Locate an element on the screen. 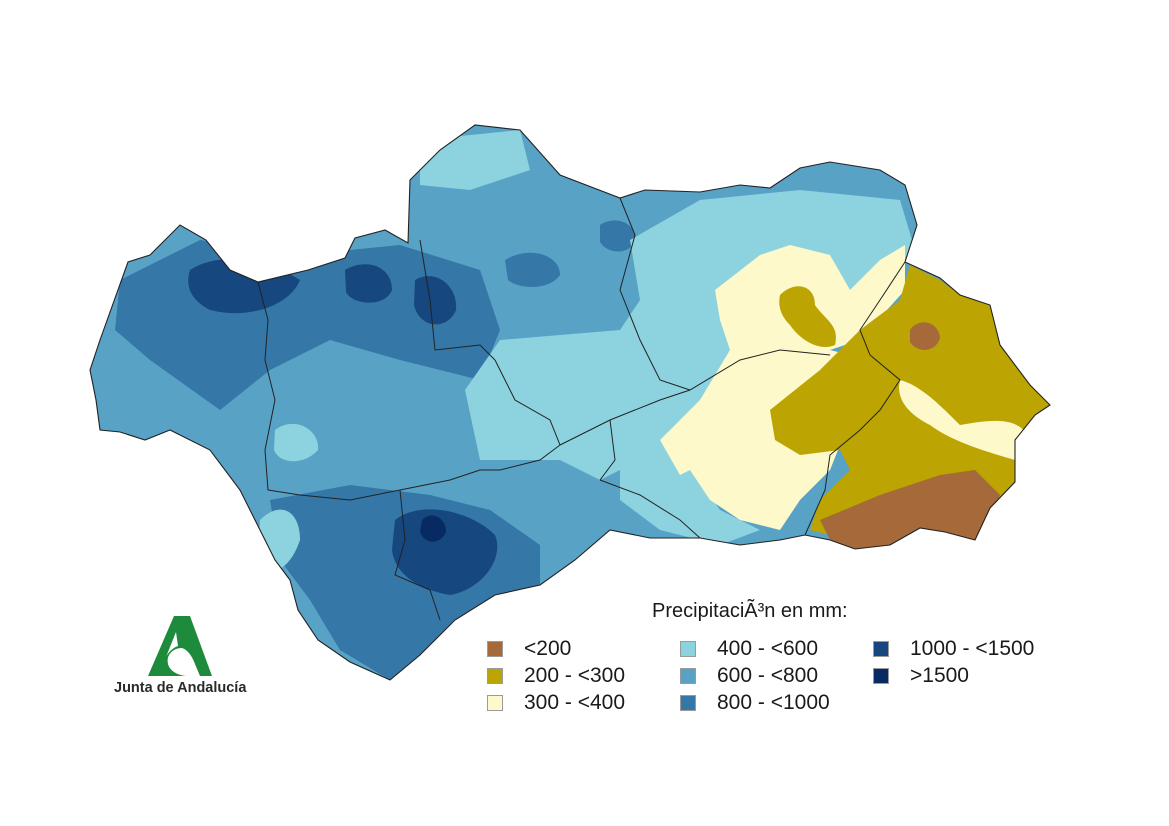 The height and width of the screenshot is (826, 1169). border-cadiz-malaga is located at coordinates (417, 555).